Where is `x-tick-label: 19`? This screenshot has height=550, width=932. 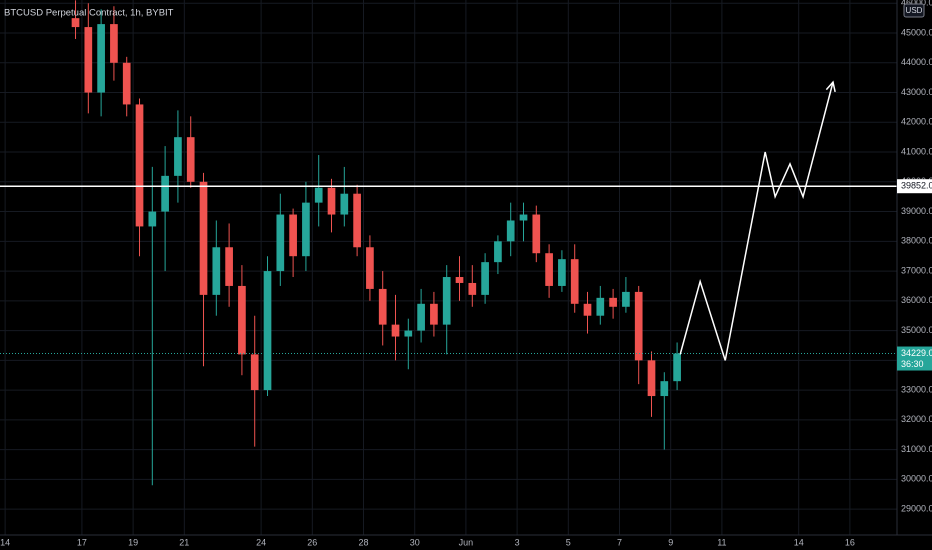
x-tick-label: 19 is located at coordinates (133, 542).